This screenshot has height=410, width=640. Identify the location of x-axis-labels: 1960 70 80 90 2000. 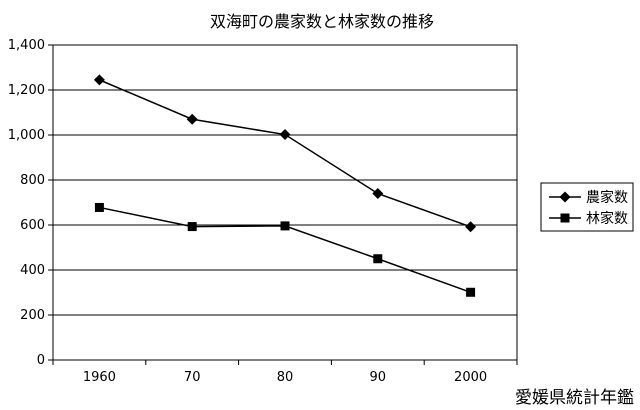
(285, 372).